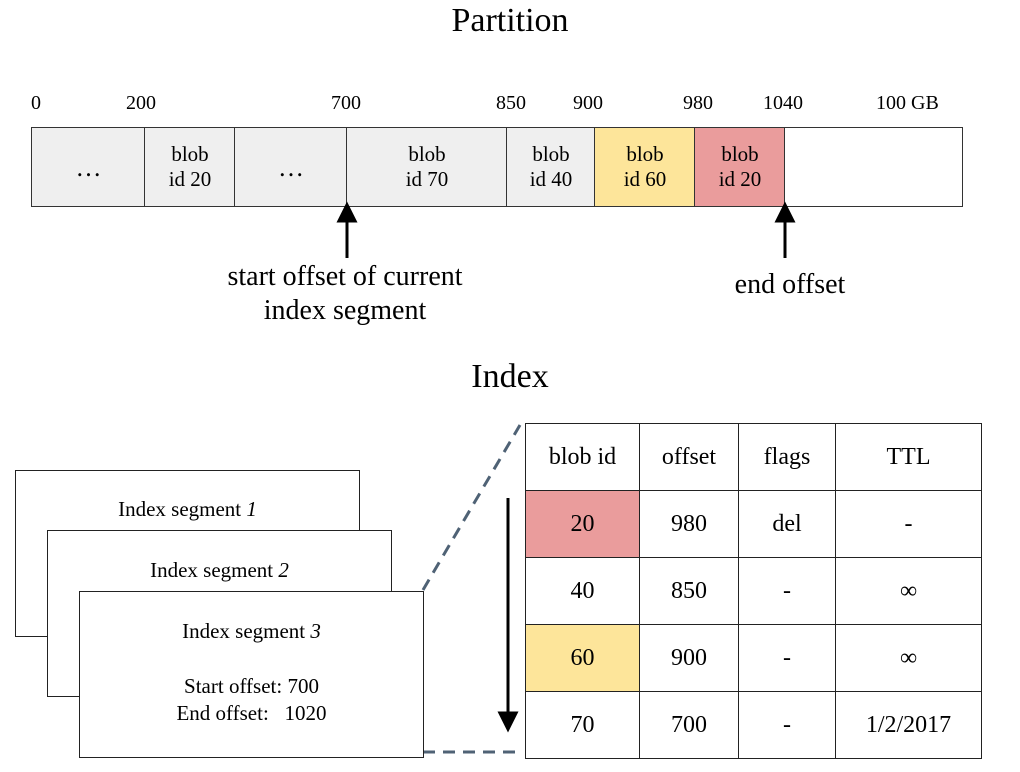 This screenshot has height=772, width=1020. Describe the element at coordinates (689, 457) in the screenshot. I see `col-offset: offset` at that location.